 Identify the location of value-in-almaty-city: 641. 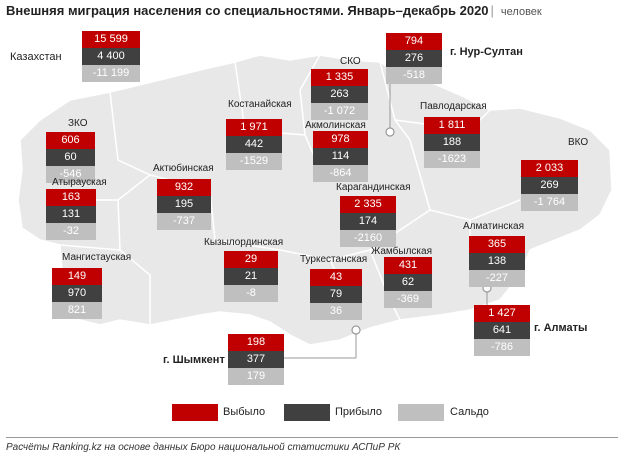
(502, 330).